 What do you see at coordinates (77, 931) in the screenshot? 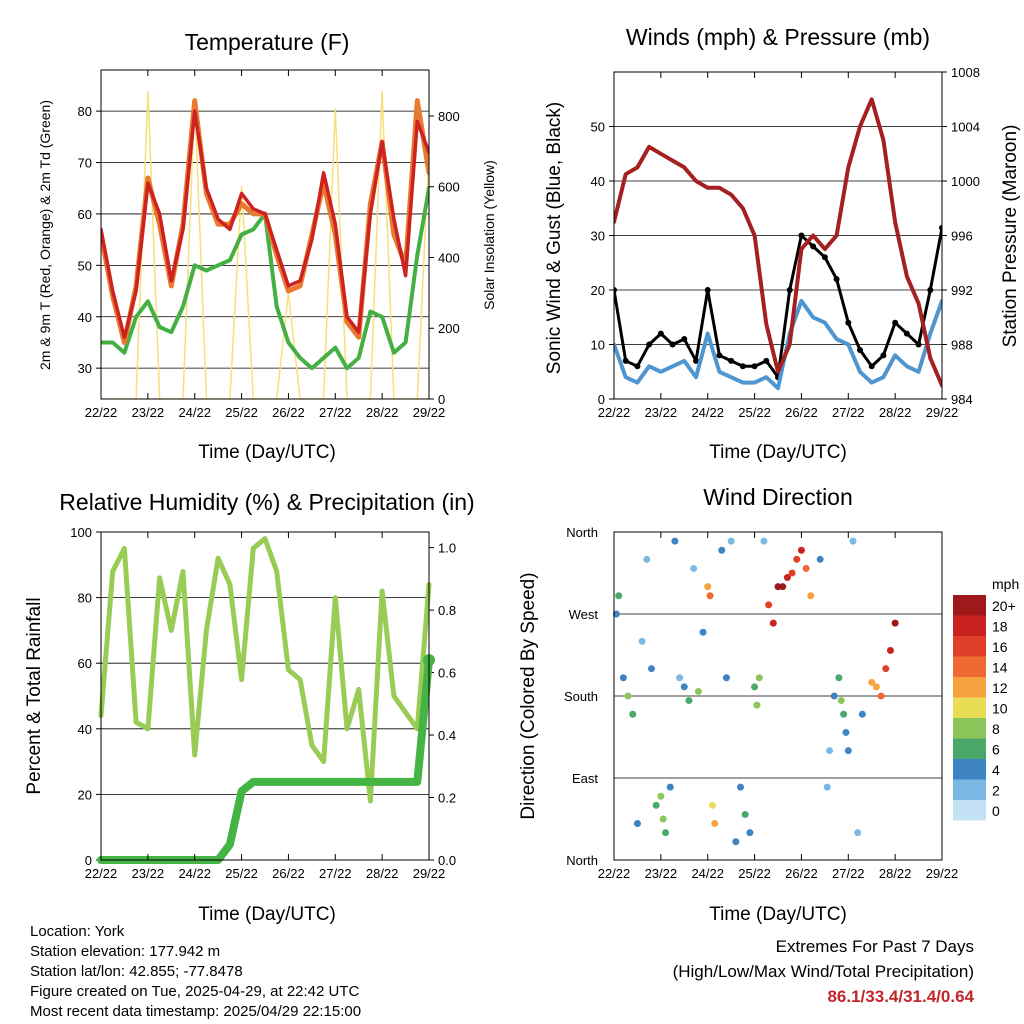
I see `station-location: Location: York` at bounding box center [77, 931].